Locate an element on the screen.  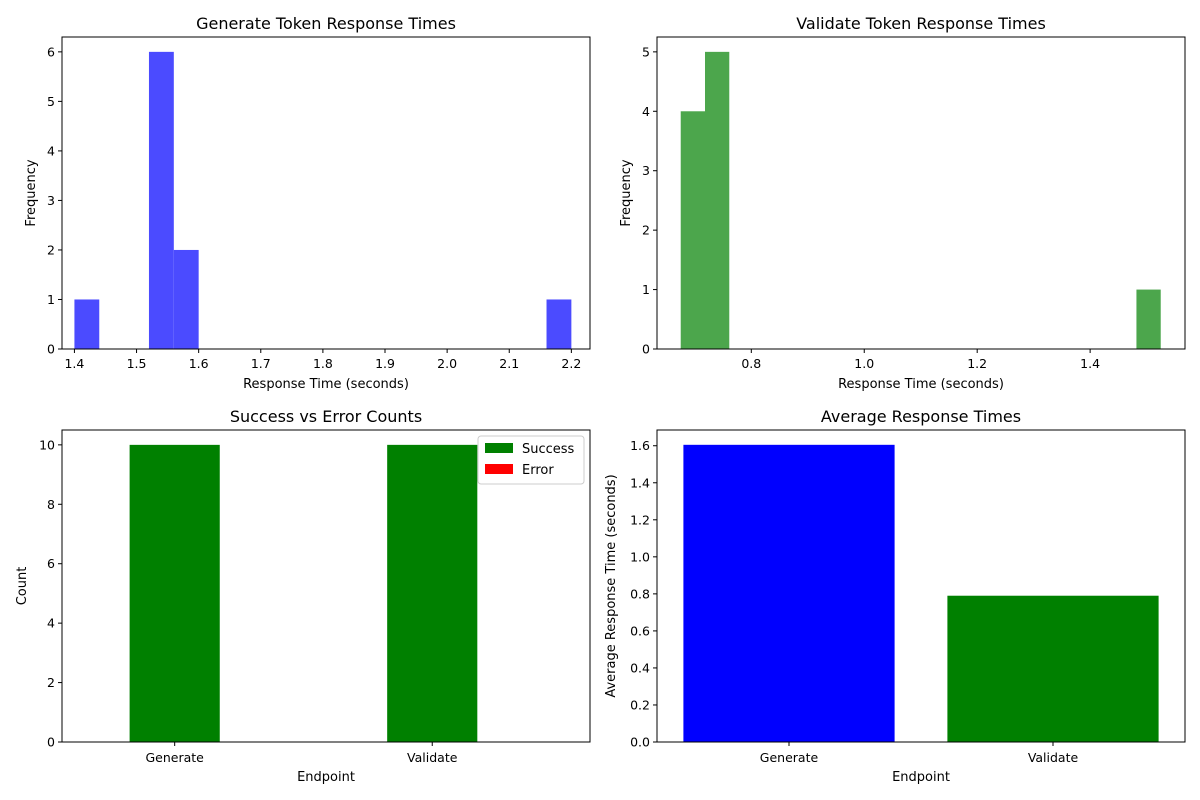
x-axis-ticks: 0.8 1.0 1.2 1.4 is located at coordinates (920, 360).